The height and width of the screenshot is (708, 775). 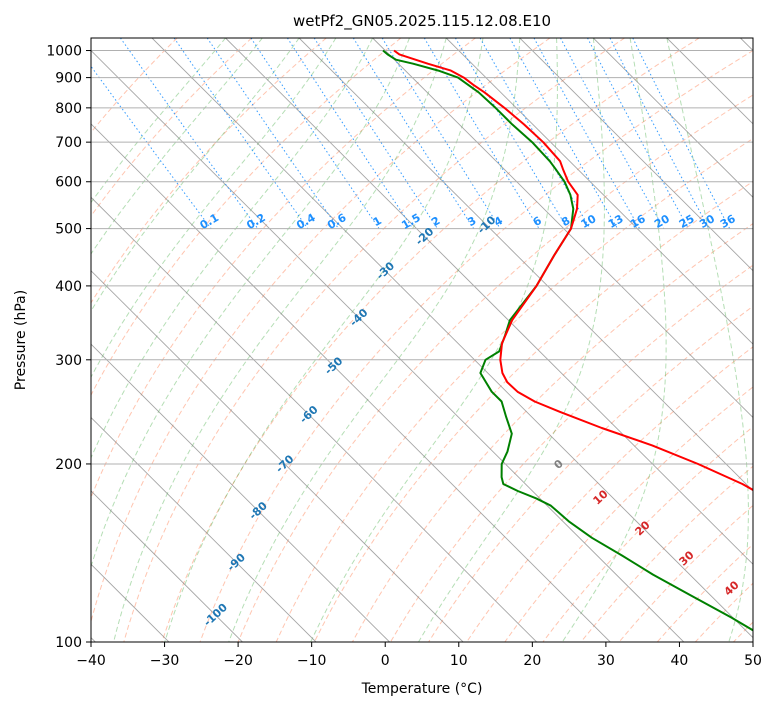 I want to click on y-tick-label: 400, so click(x=68, y=287).